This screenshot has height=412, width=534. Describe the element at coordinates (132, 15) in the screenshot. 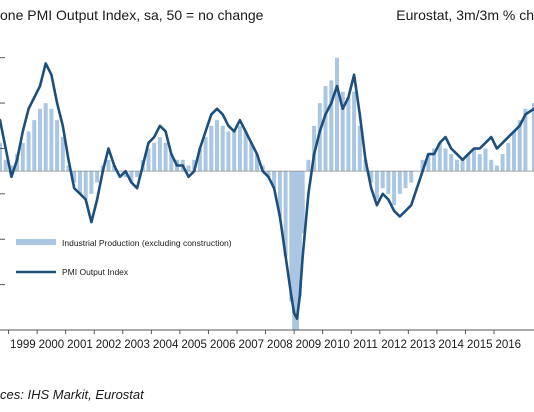

I see `left-title: one PMI Output Index, sa, 50 = no change` at that location.